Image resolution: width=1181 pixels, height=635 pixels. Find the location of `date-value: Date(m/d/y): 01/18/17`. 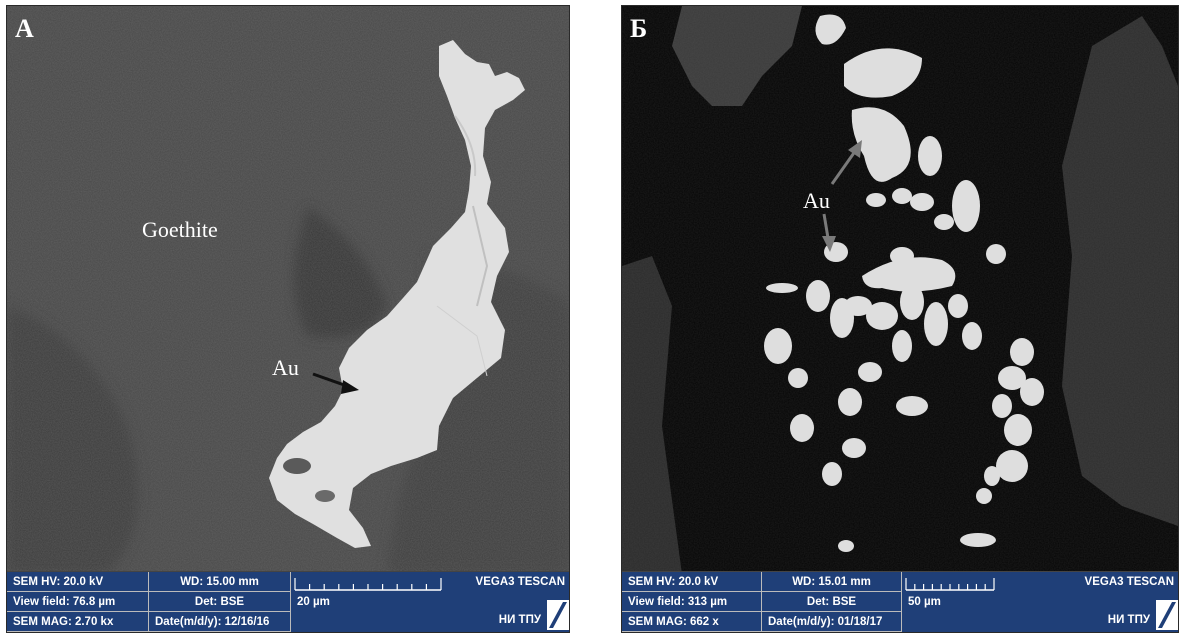

date-value: Date(m/d/y): 01/18/17 is located at coordinates (832, 622).